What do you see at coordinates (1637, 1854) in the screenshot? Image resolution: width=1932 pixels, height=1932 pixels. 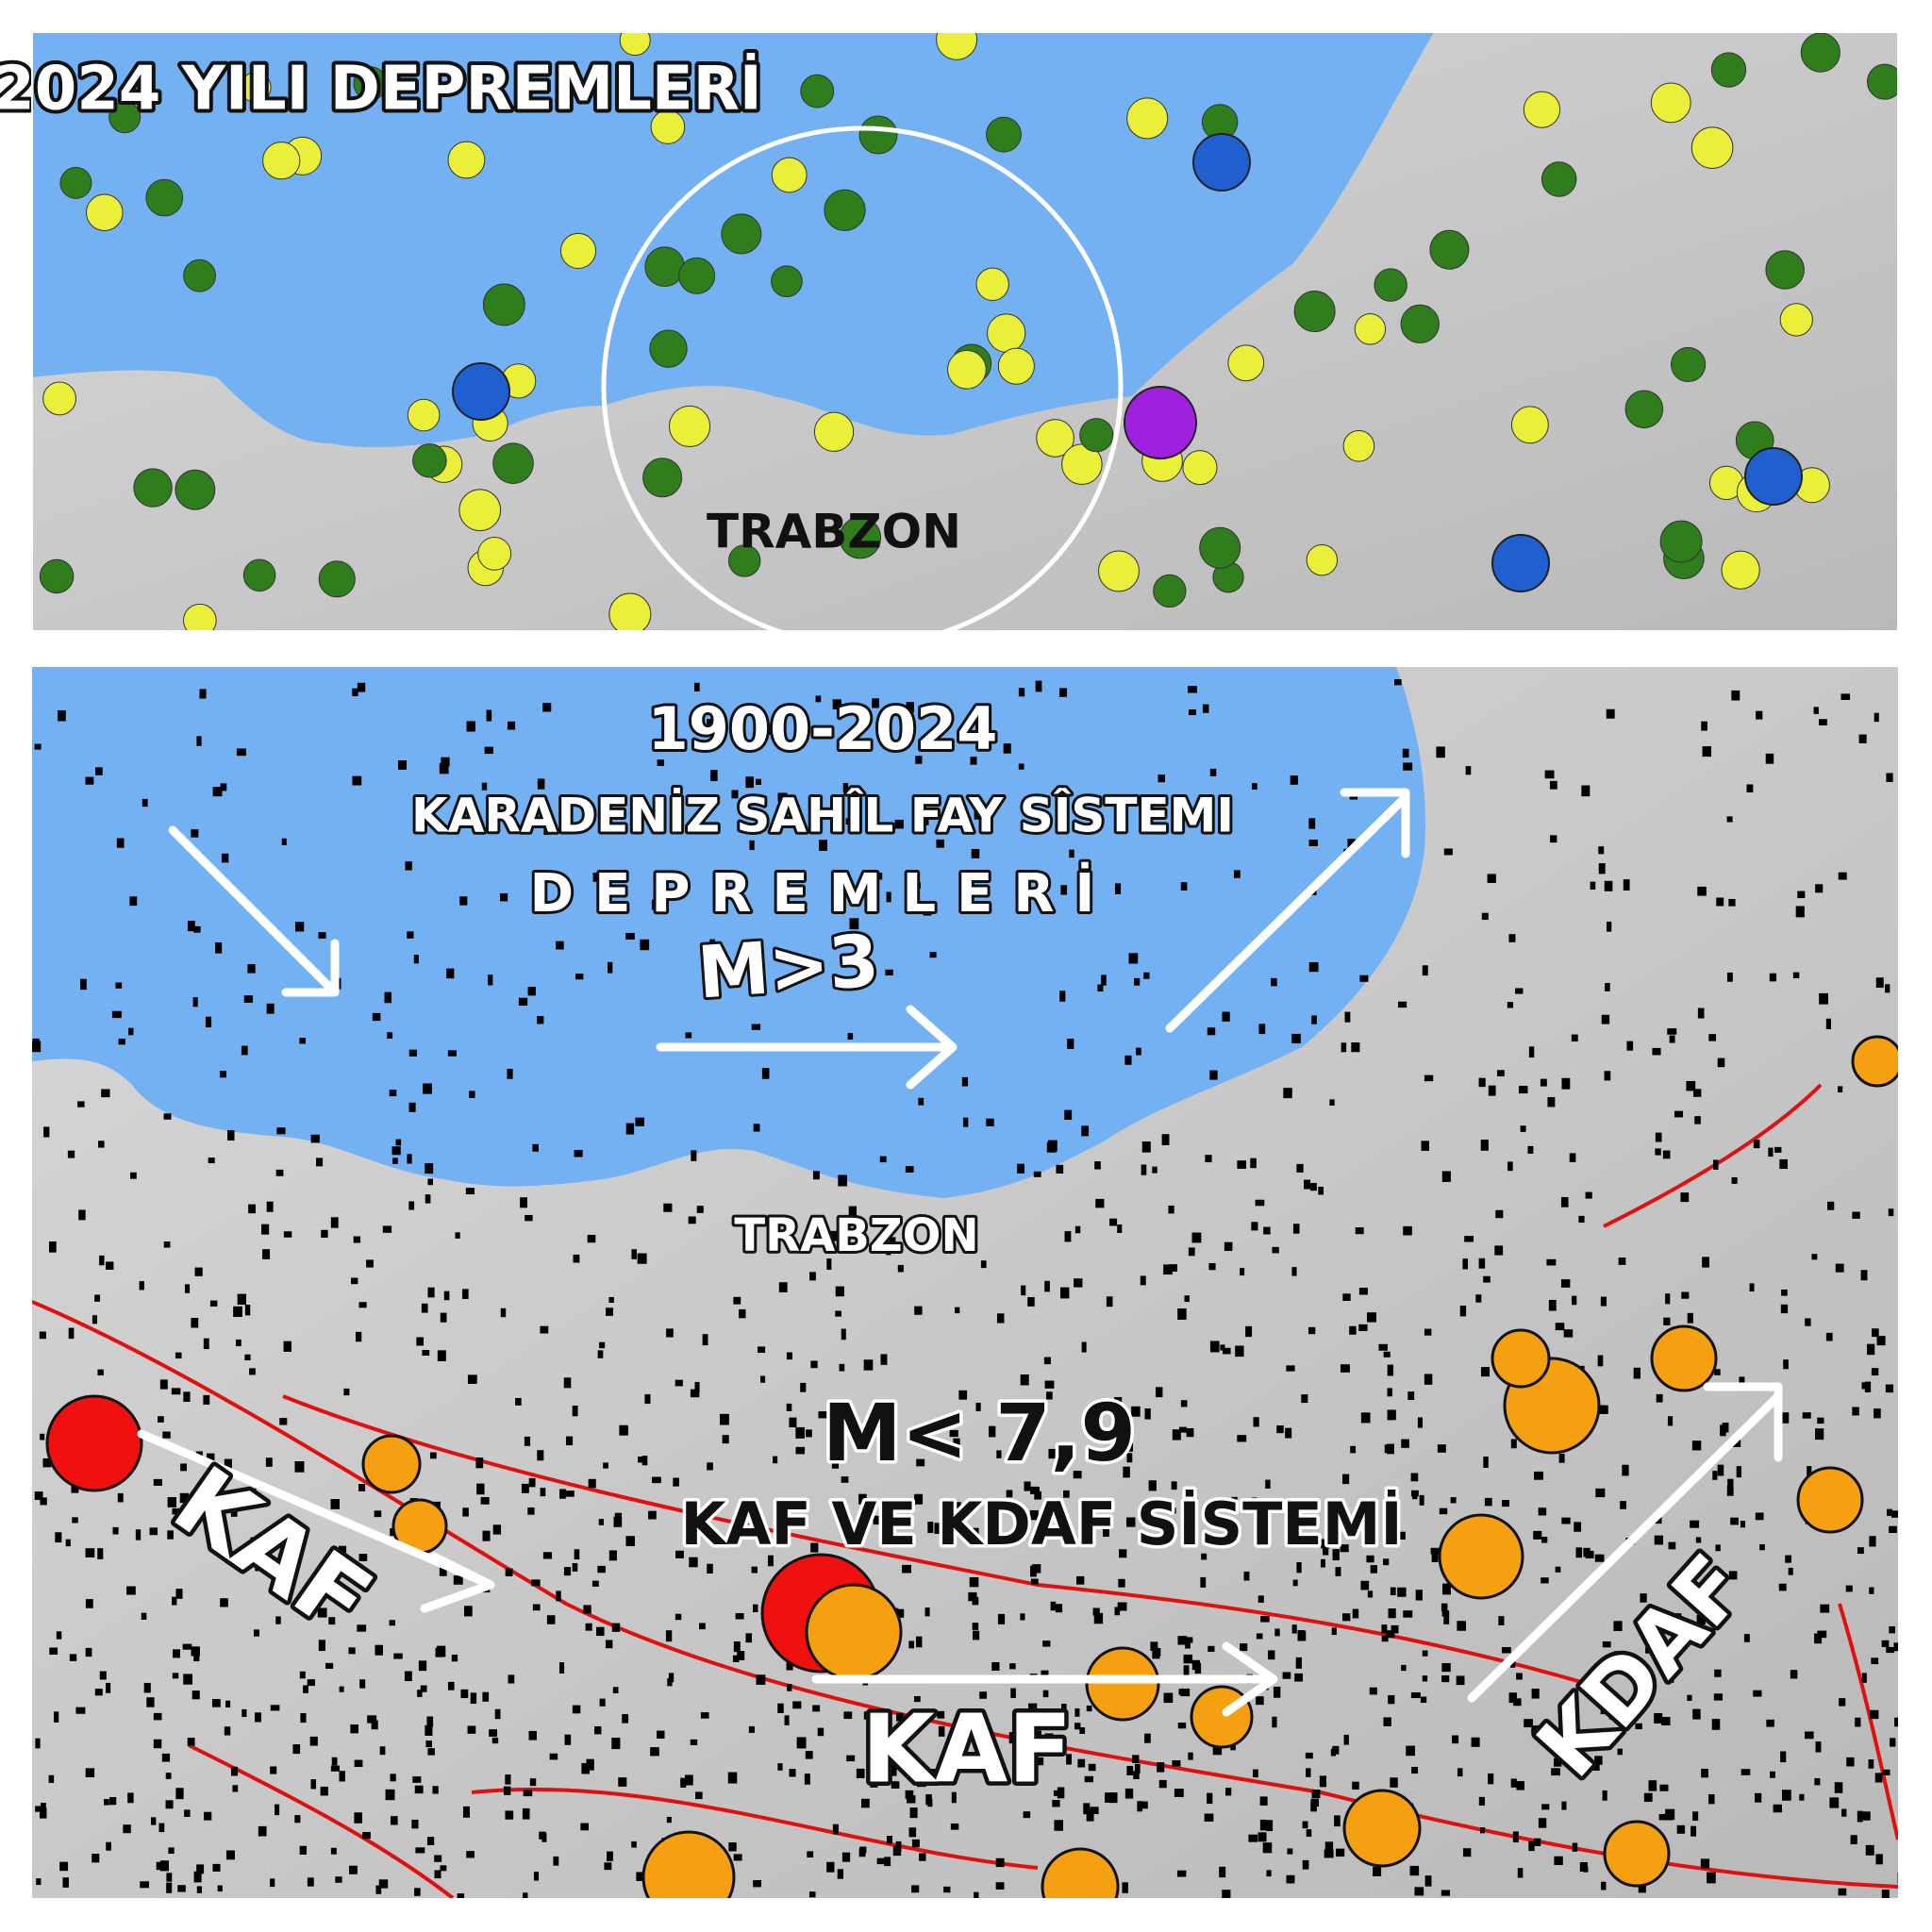 I see `large-earthquake` at bounding box center [1637, 1854].